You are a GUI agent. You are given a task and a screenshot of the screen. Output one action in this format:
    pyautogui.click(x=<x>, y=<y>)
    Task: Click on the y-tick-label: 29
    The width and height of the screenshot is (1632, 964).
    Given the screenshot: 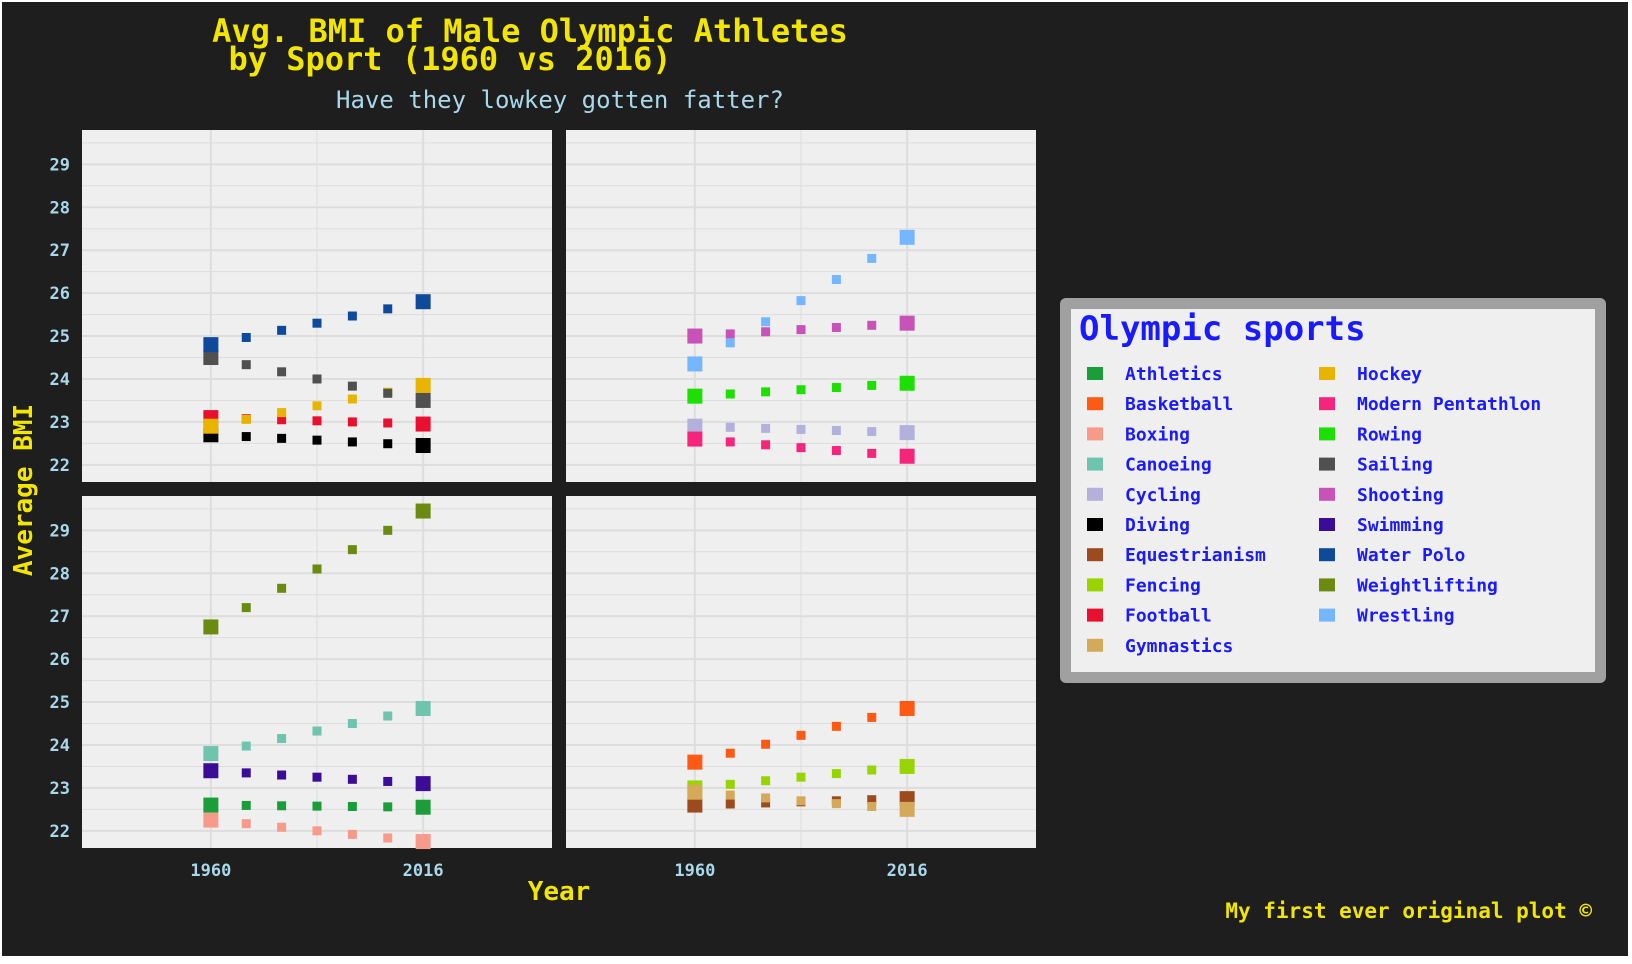 What is the action you would take?
    pyautogui.click(x=60, y=531)
    